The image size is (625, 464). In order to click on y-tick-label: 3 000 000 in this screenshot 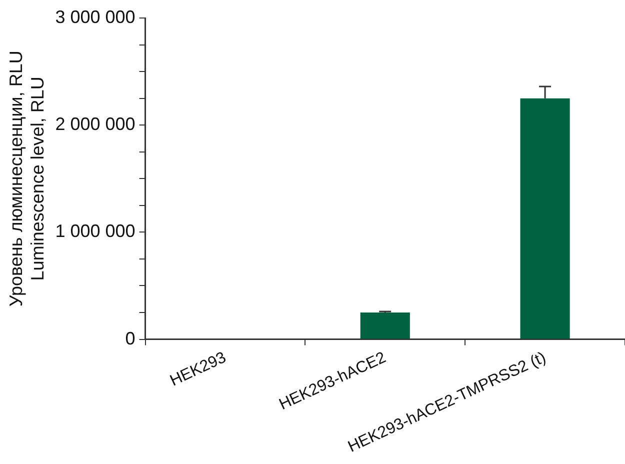, I will do `click(95, 16)`.